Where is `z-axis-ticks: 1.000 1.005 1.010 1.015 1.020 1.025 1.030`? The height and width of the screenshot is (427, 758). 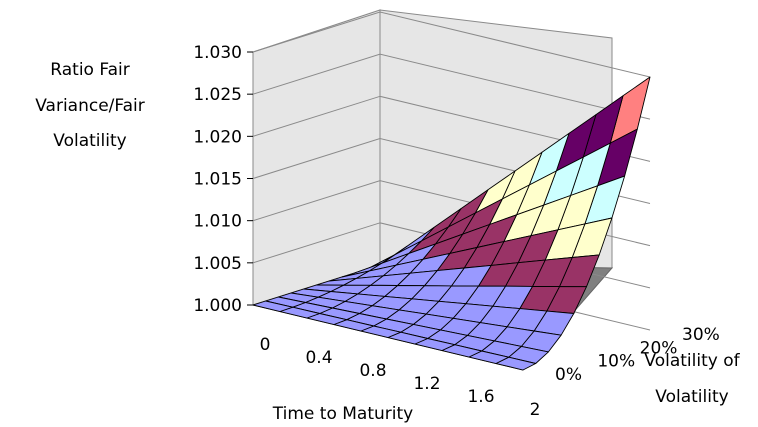 z-axis-ticks: 1.000 1.005 1.010 1.015 1.020 1.025 1.030 is located at coordinates (223, 179).